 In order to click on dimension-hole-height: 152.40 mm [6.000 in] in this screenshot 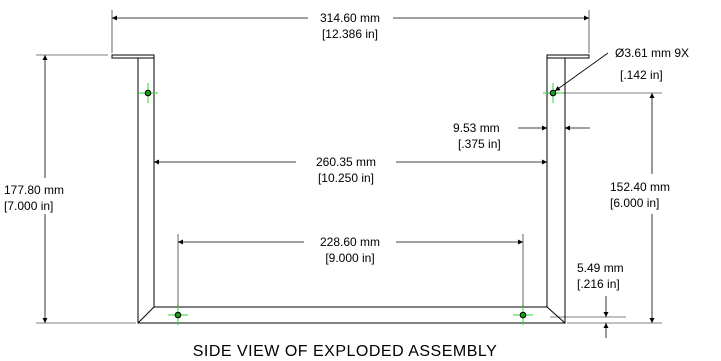, I will do `click(616, 208)`.